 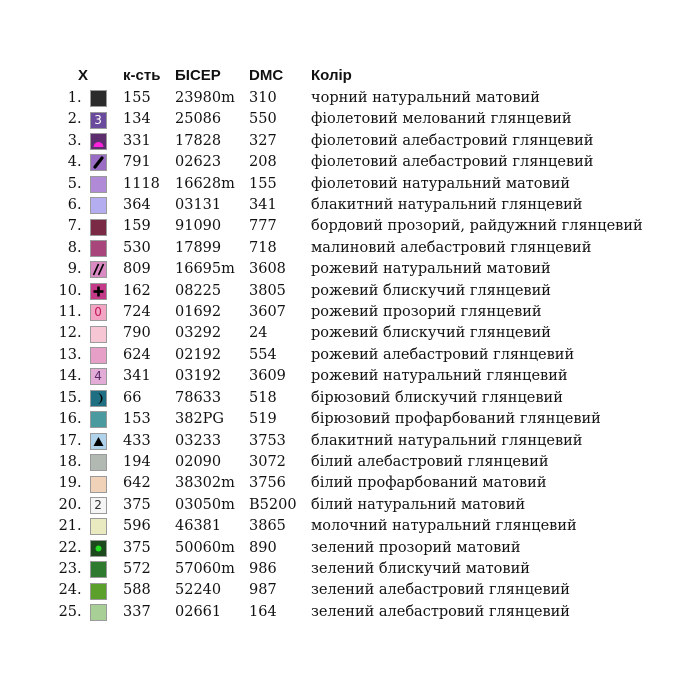 What do you see at coordinates (200, 419) in the screenshot?
I see `bead-code-cell: 382PG` at bounding box center [200, 419].